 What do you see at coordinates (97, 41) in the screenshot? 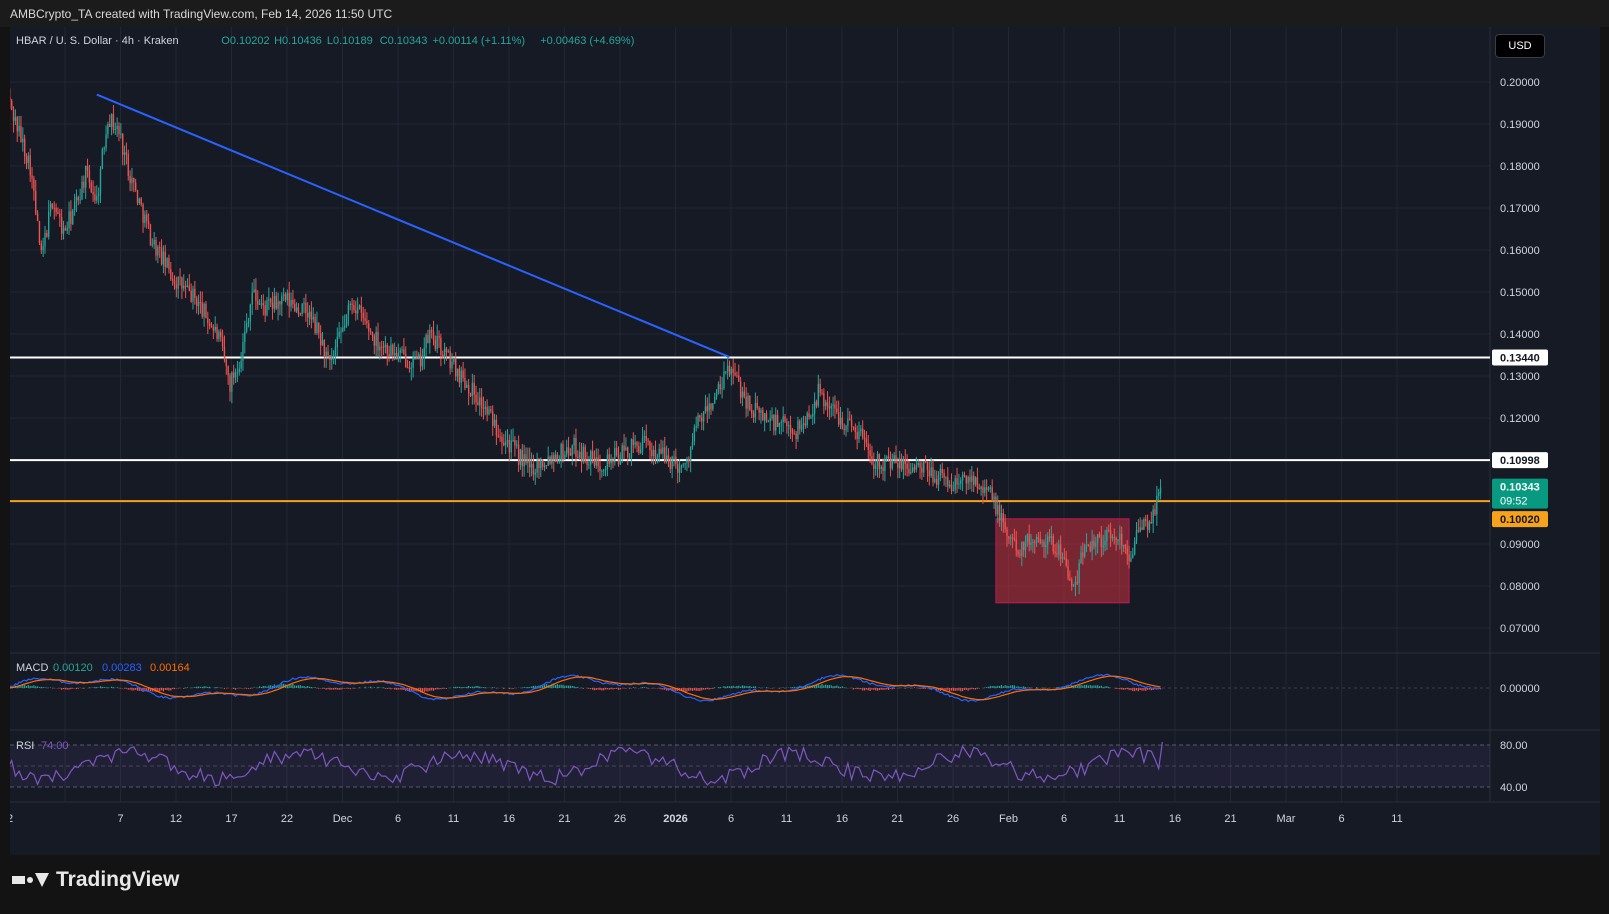
I see `symbol-label: HBAR / U. S. Dollar · 4h · Kraken` at bounding box center [97, 41].